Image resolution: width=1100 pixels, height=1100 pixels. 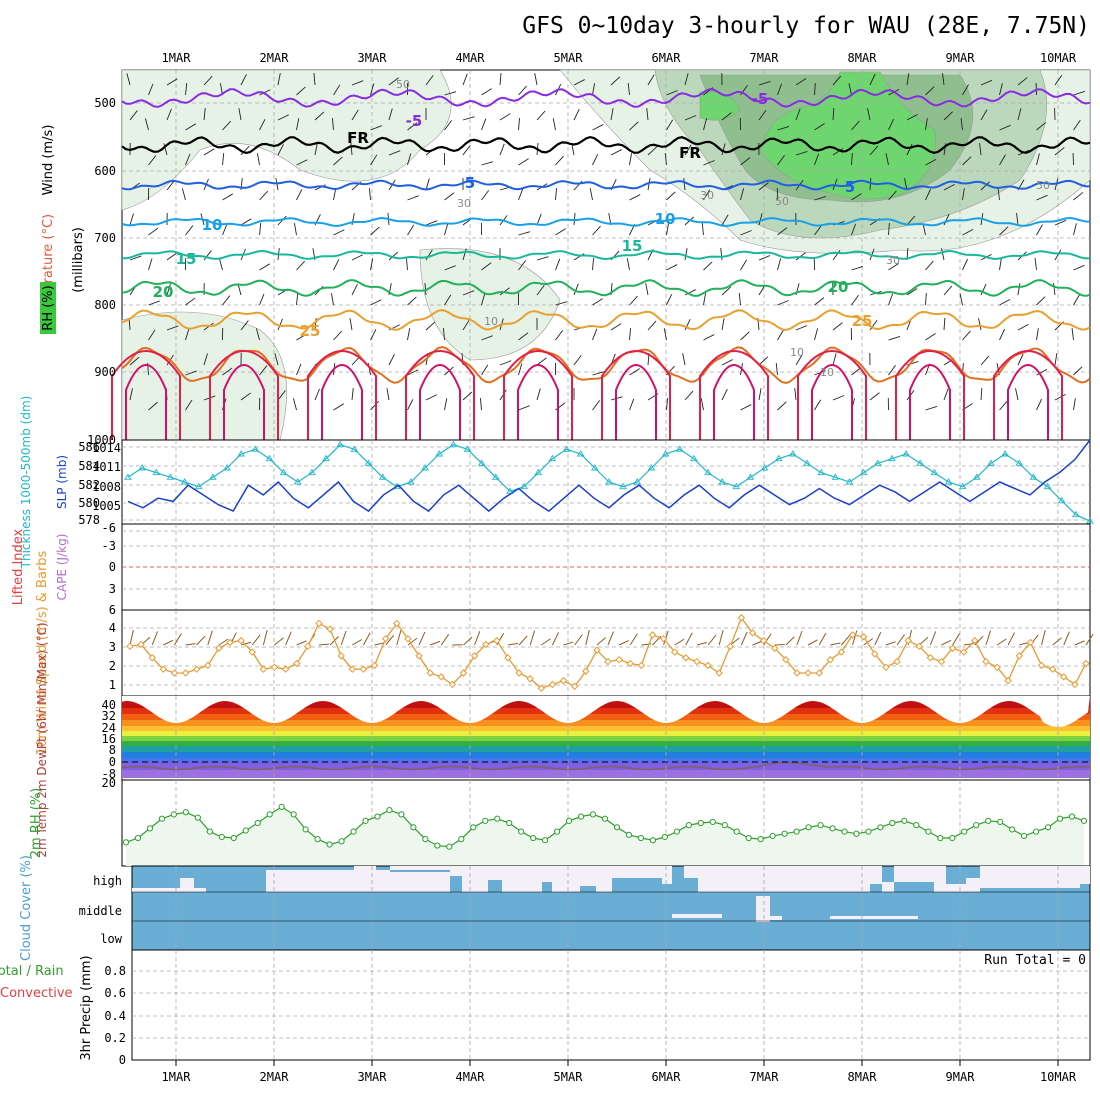 I want to click on date-label-top: 8MAR, so click(x=863, y=58).